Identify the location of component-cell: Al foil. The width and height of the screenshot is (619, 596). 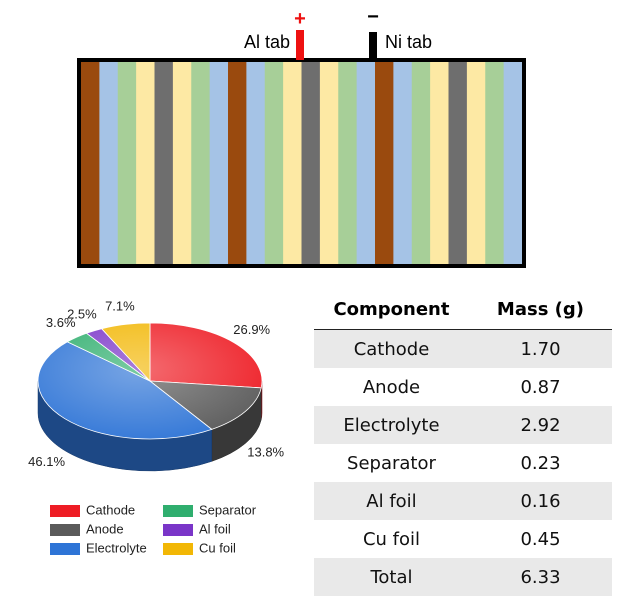
(391, 501).